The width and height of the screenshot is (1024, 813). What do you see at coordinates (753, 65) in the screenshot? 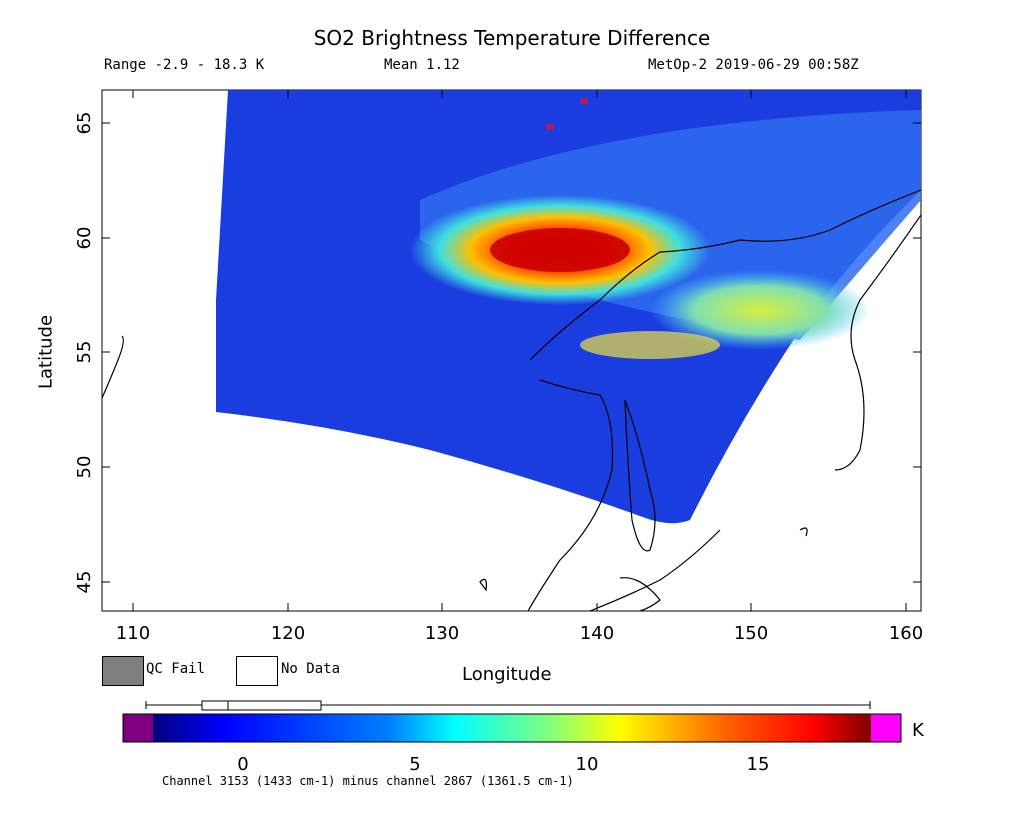
I see `satellite-time-text: MetOp-2 2019-06-29 00:58Z` at bounding box center [753, 65].